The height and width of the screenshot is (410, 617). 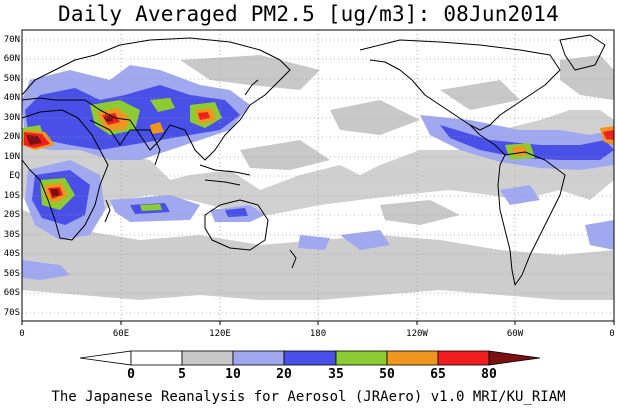 I want to click on lat-label: 50N, so click(x=11, y=79).